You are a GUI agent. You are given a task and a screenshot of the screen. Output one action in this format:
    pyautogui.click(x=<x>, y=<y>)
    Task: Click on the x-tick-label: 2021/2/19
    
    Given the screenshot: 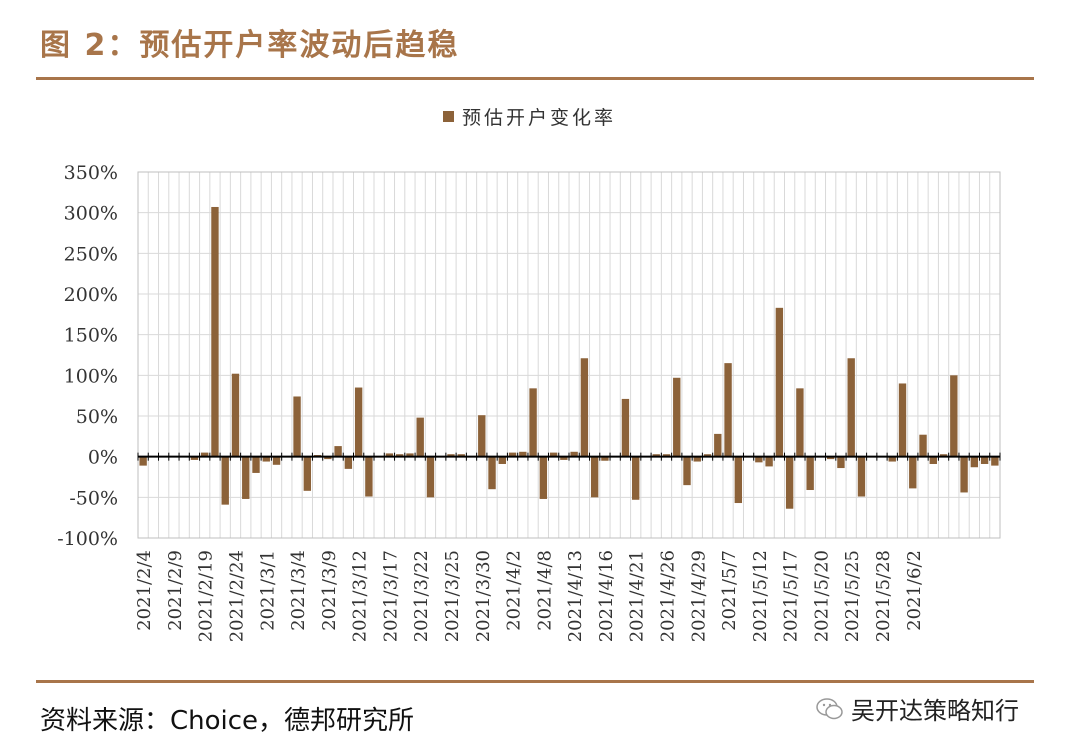 What is the action you would take?
    pyautogui.click(x=206, y=596)
    